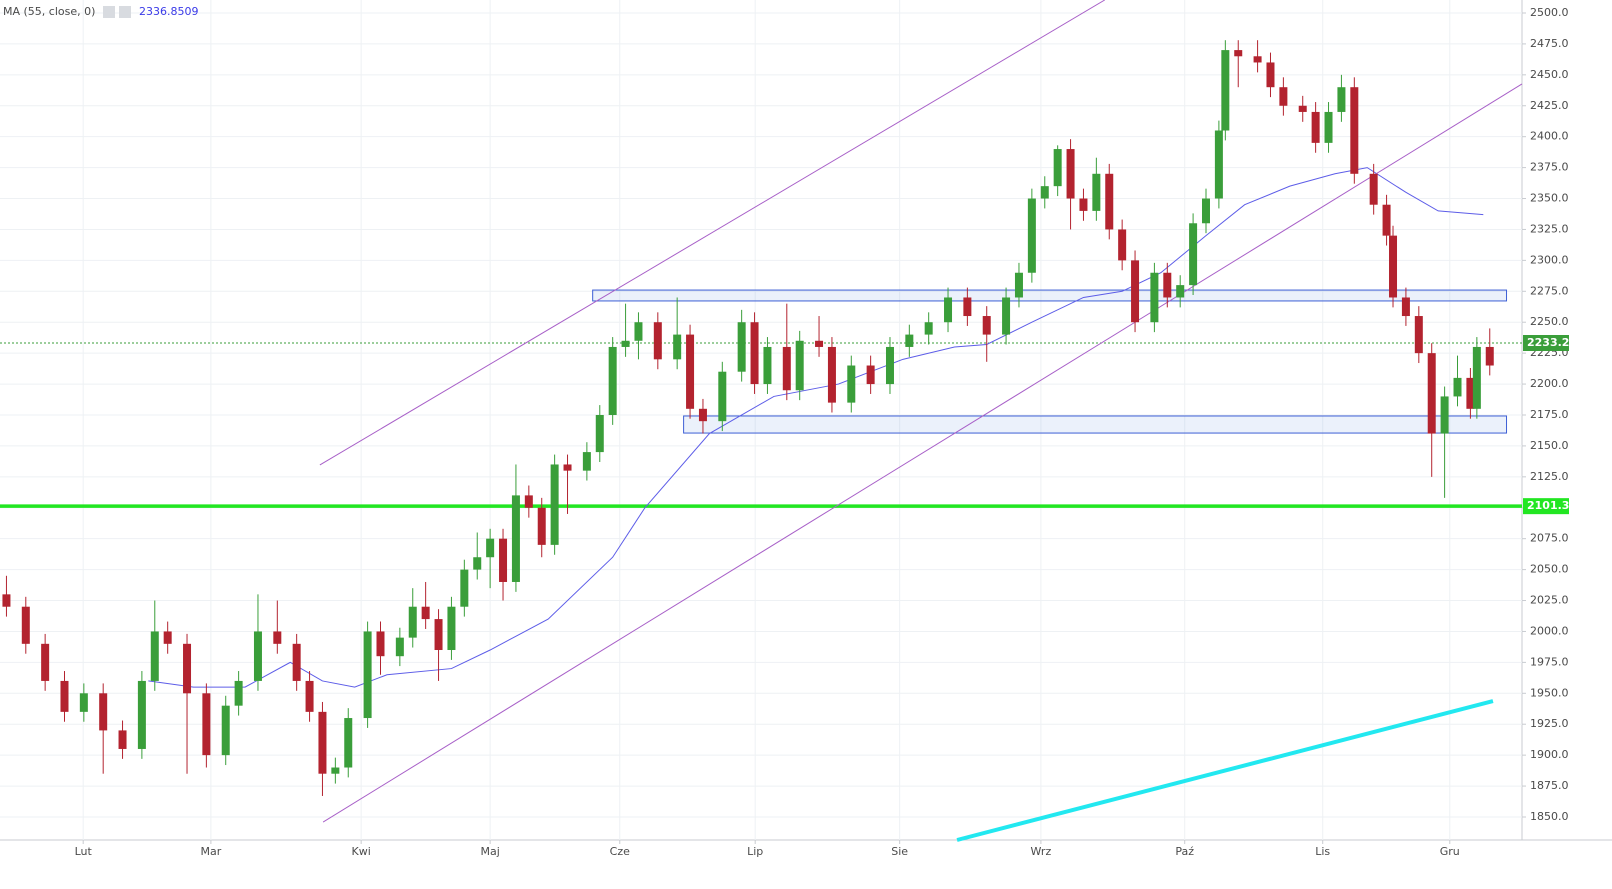 The height and width of the screenshot is (889, 1612). Describe the element at coordinates (1548, 342) in the screenshot. I see `price-label: 2233.2` at that location.